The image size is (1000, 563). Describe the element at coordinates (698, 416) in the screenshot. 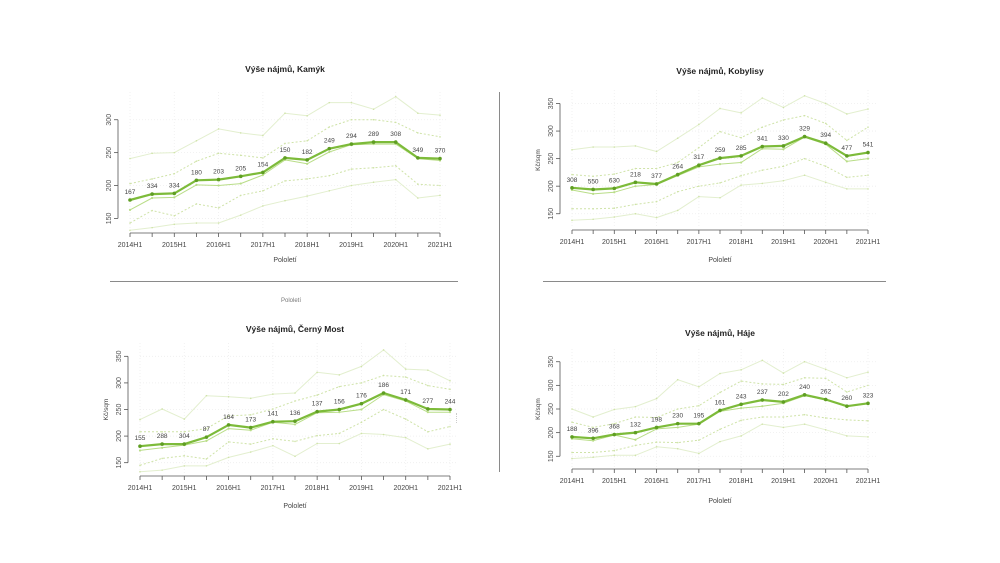

I see `data-label: 195` at that location.